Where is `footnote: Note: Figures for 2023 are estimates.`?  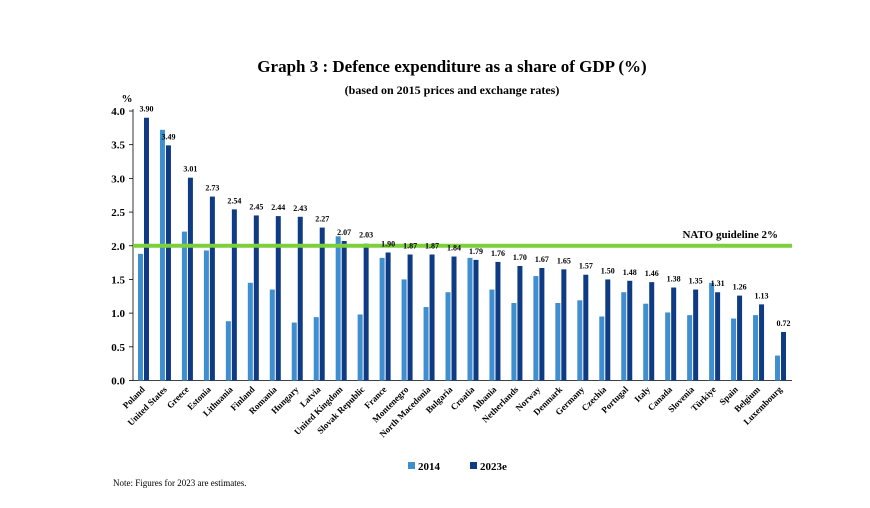
footnote: Note: Figures for 2023 are estimates. is located at coordinates (179, 483).